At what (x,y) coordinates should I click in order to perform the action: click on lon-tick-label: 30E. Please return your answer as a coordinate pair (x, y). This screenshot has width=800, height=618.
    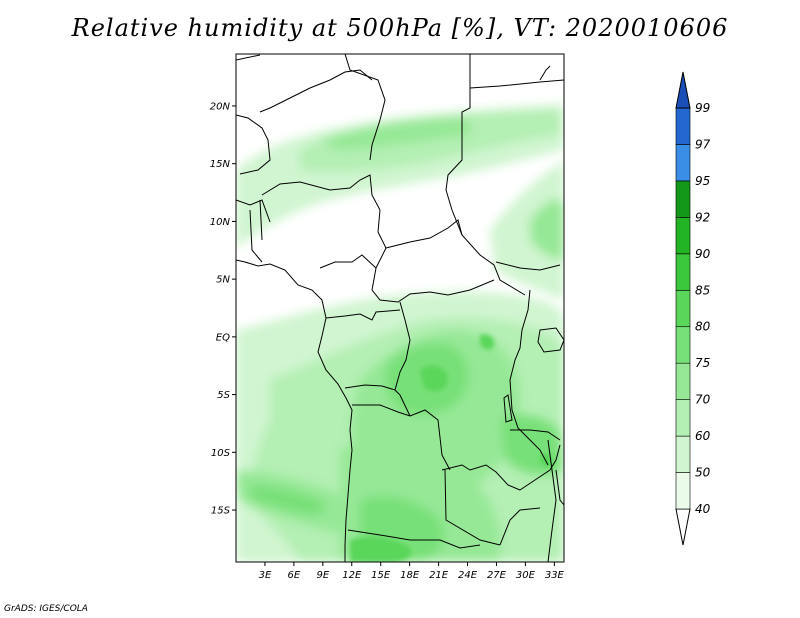
    Looking at the image, I should click on (526, 575).